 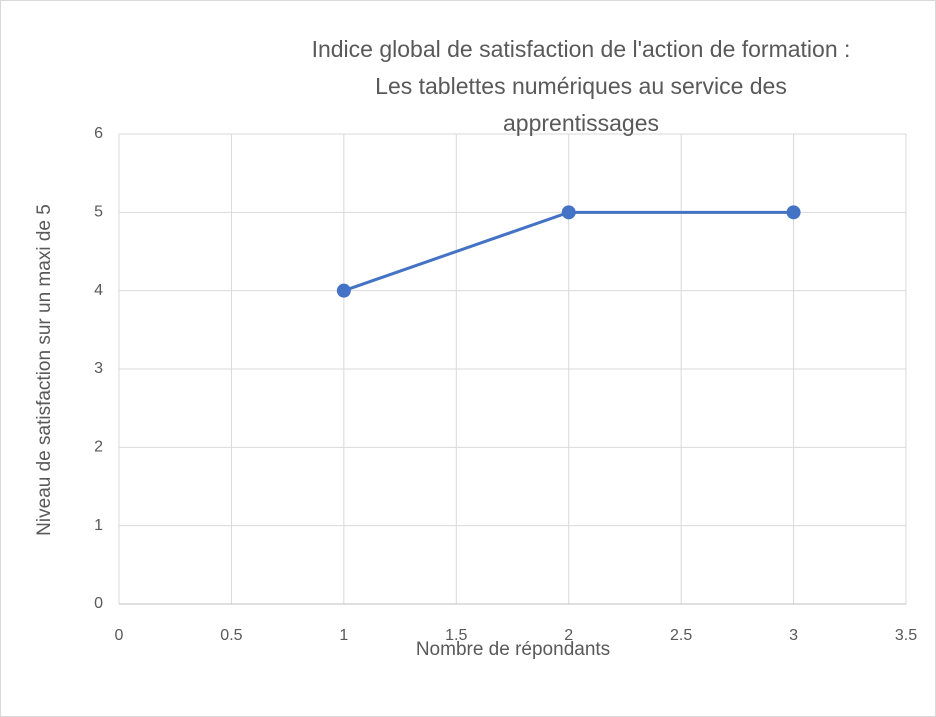 What do you see at coordinates (568, 635) in the screenshot?
I see `x-tick-label: 2` at bounding box center [568, 635].